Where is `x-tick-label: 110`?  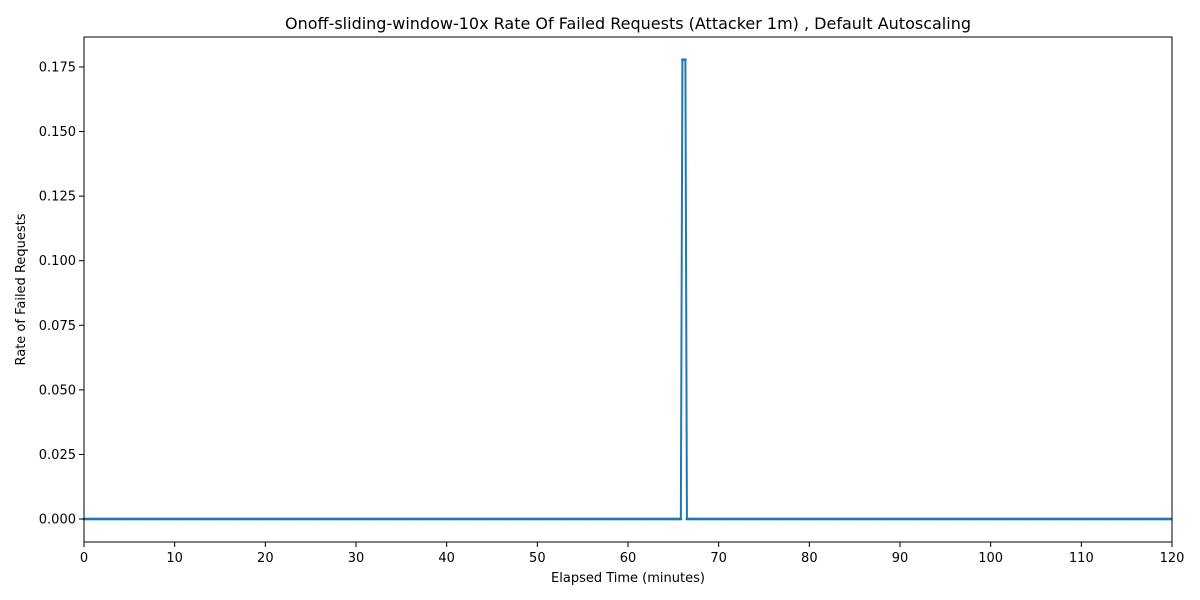 x-tick-label: 110 is located at coordinates (1081, 558).